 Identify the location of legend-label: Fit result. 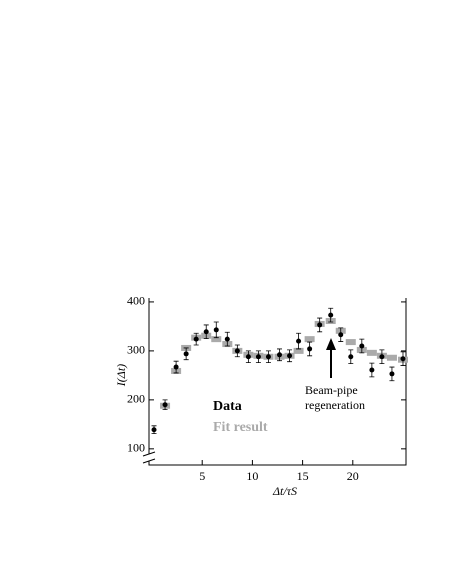
(240, 427).